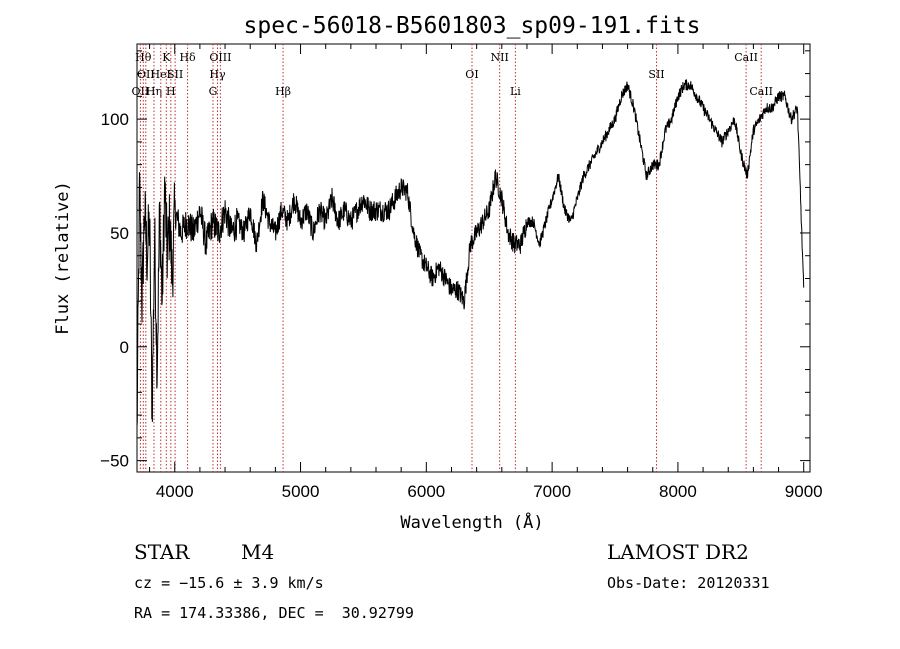  Describe the element at coordinates (229, 583) in the screenshot. I see `redshift-velocity: cz = −15.6 ± 3.9 km/s` at that location.